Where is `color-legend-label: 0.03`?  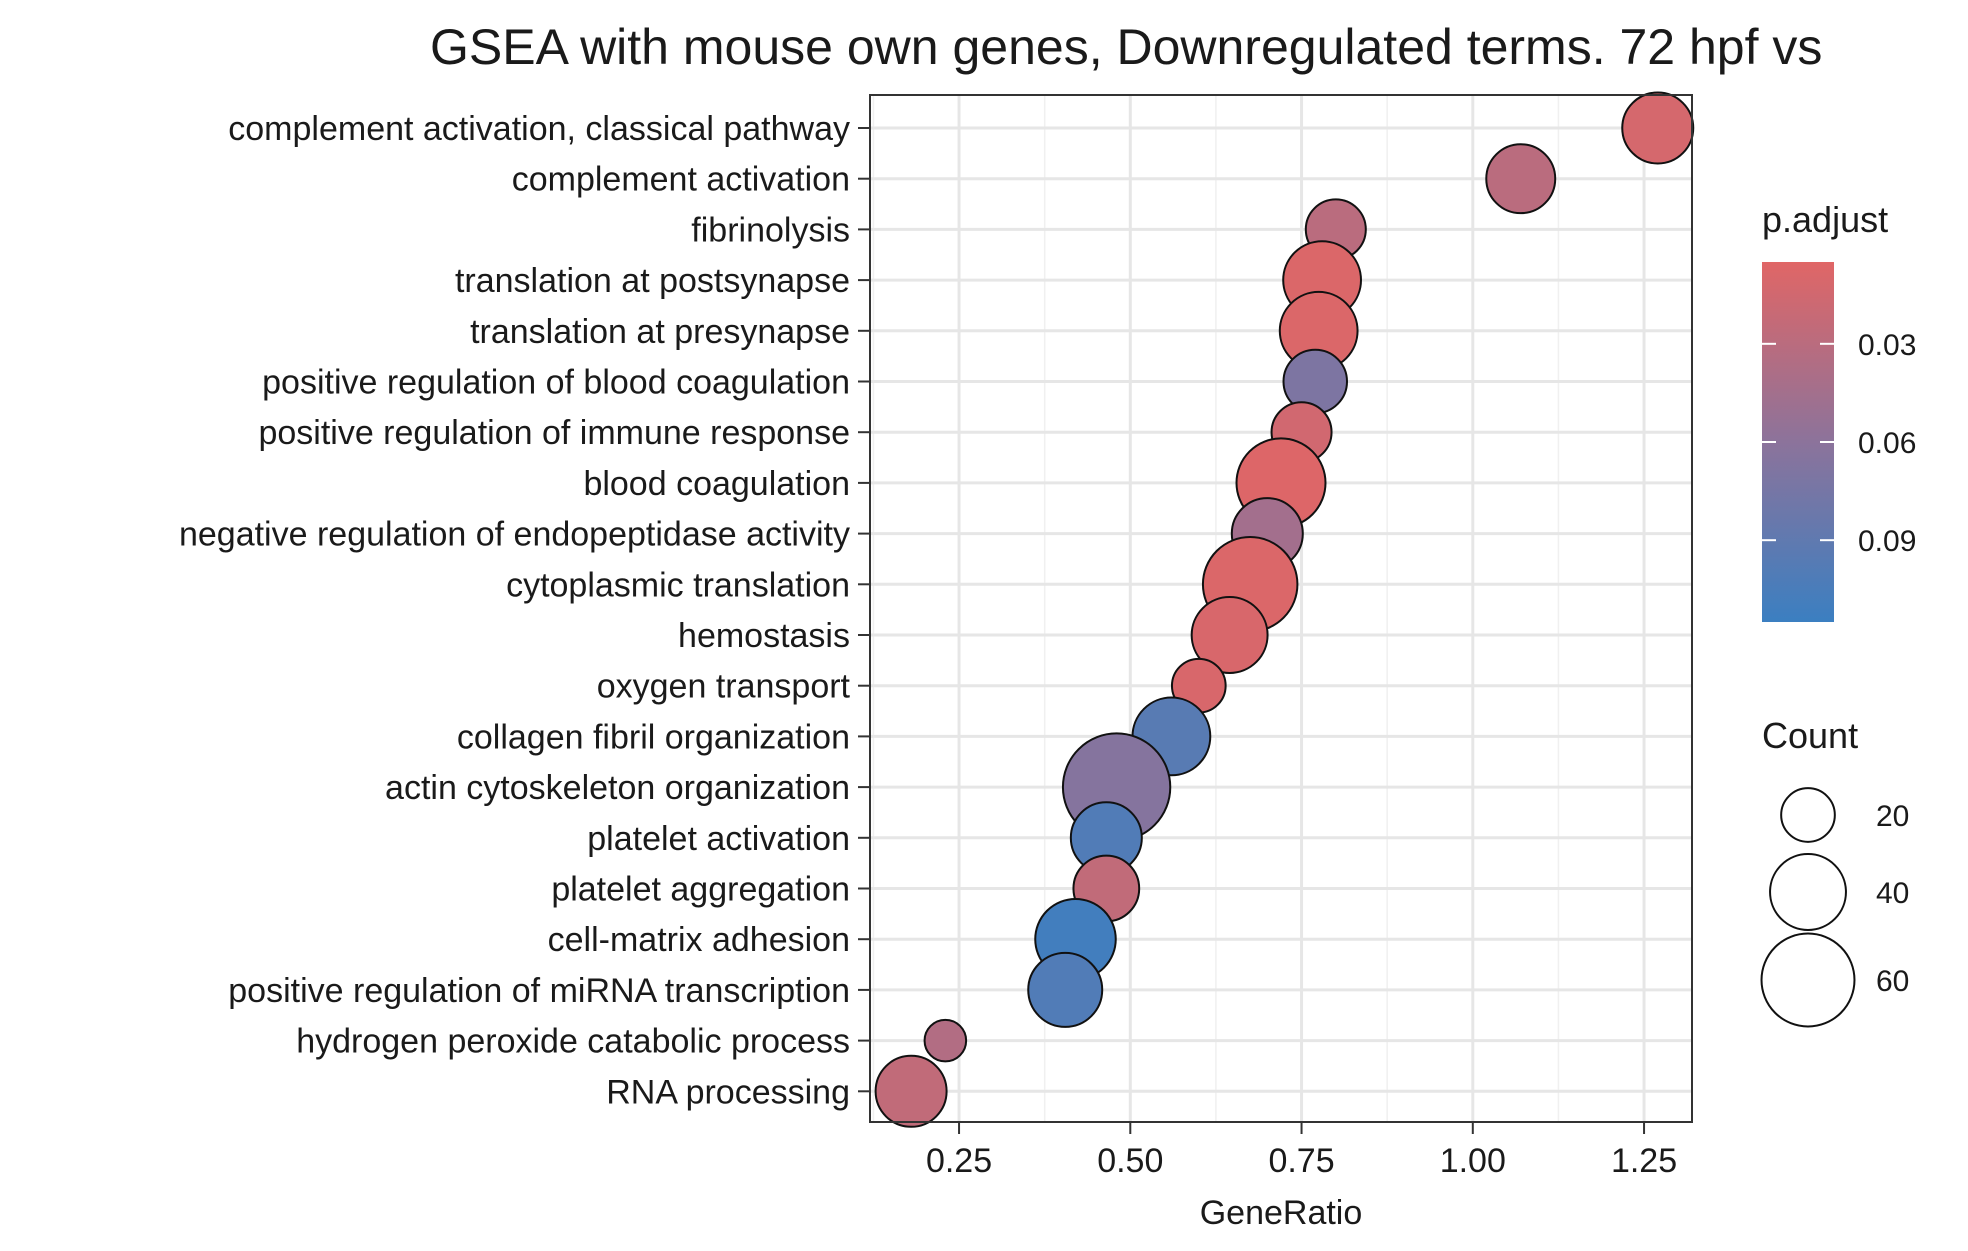 color-legend-label: 0.03 is located at coordinates (1887, 345).